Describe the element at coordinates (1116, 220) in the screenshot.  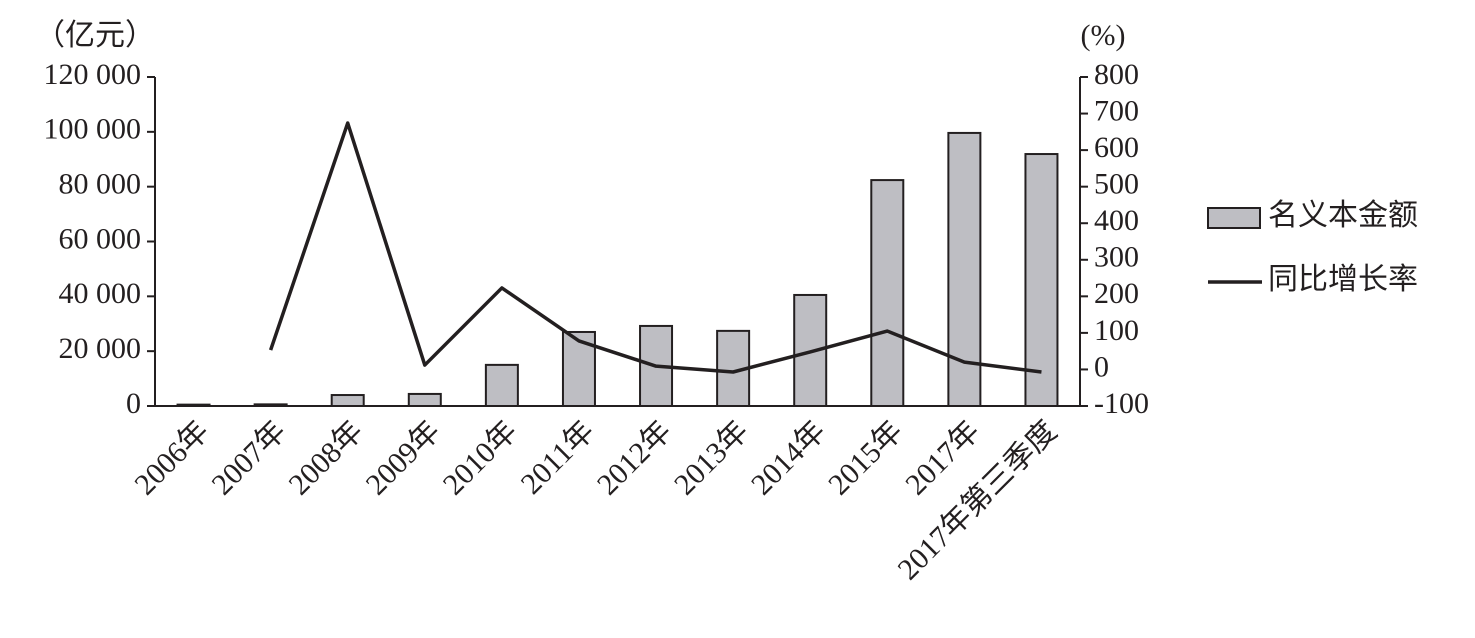
I see `y2-tick-label: 400` at that location.